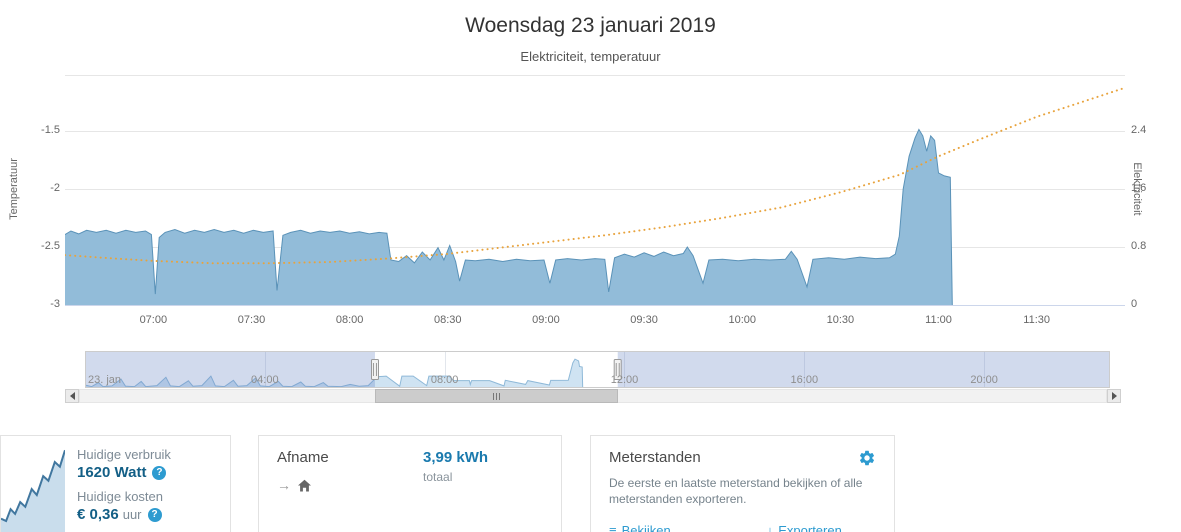 This screenshot has height=532, width=1181. I want to click on scrollbar, so click(593, 396).